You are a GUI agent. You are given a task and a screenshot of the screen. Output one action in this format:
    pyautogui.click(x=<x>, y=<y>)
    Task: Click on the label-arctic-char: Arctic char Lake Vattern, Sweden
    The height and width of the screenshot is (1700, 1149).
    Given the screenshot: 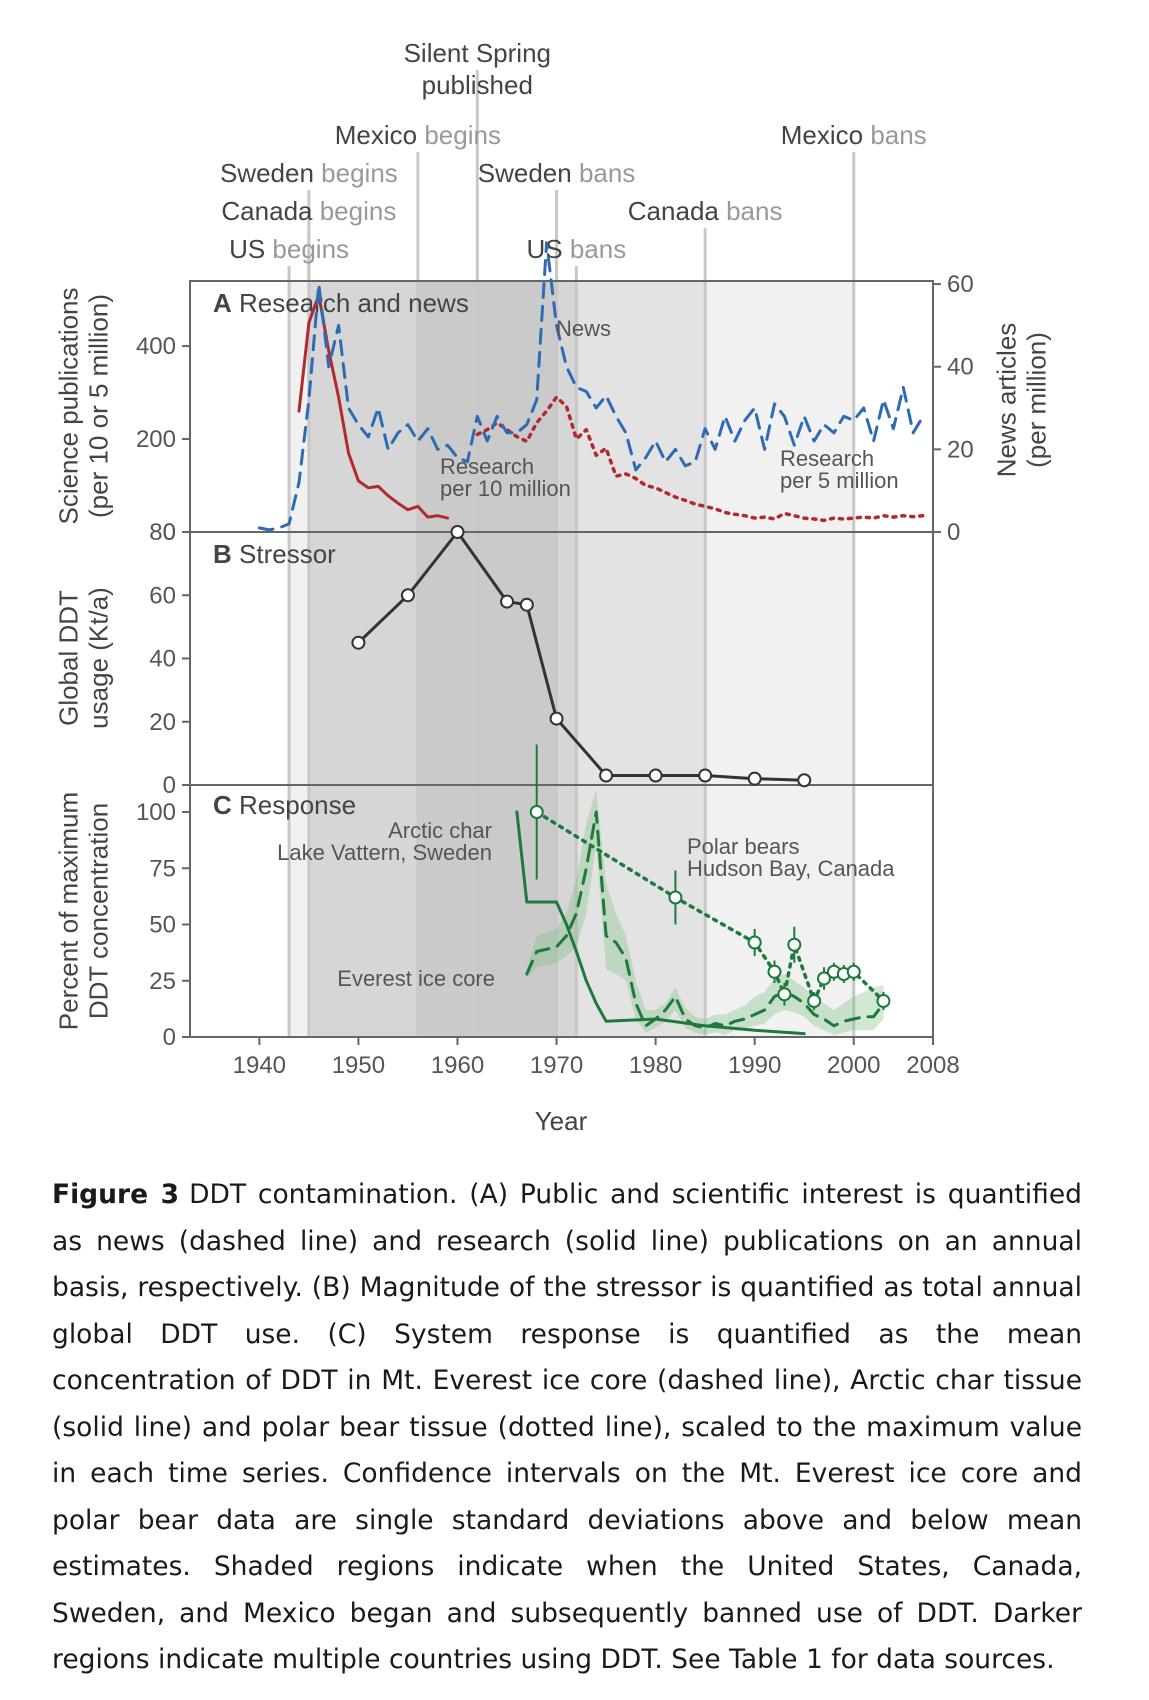 What is the action you would take?
    pyautogui.click(x=384, y=841)
    